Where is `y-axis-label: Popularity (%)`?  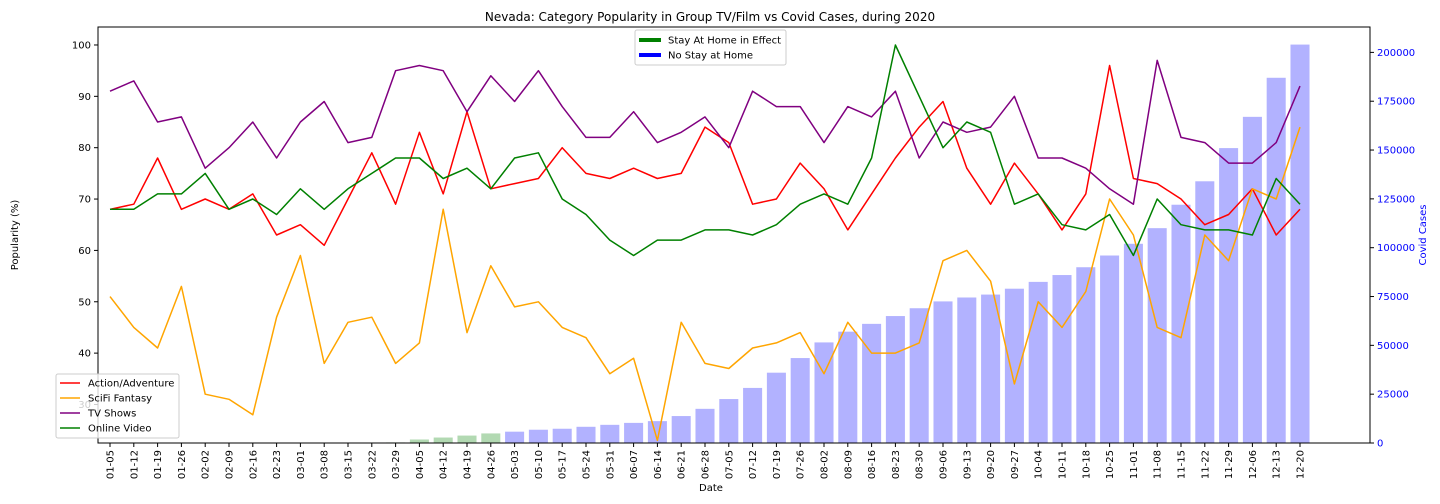
y-axis-label: Popularity (%) is located at coordinates (15, 235).